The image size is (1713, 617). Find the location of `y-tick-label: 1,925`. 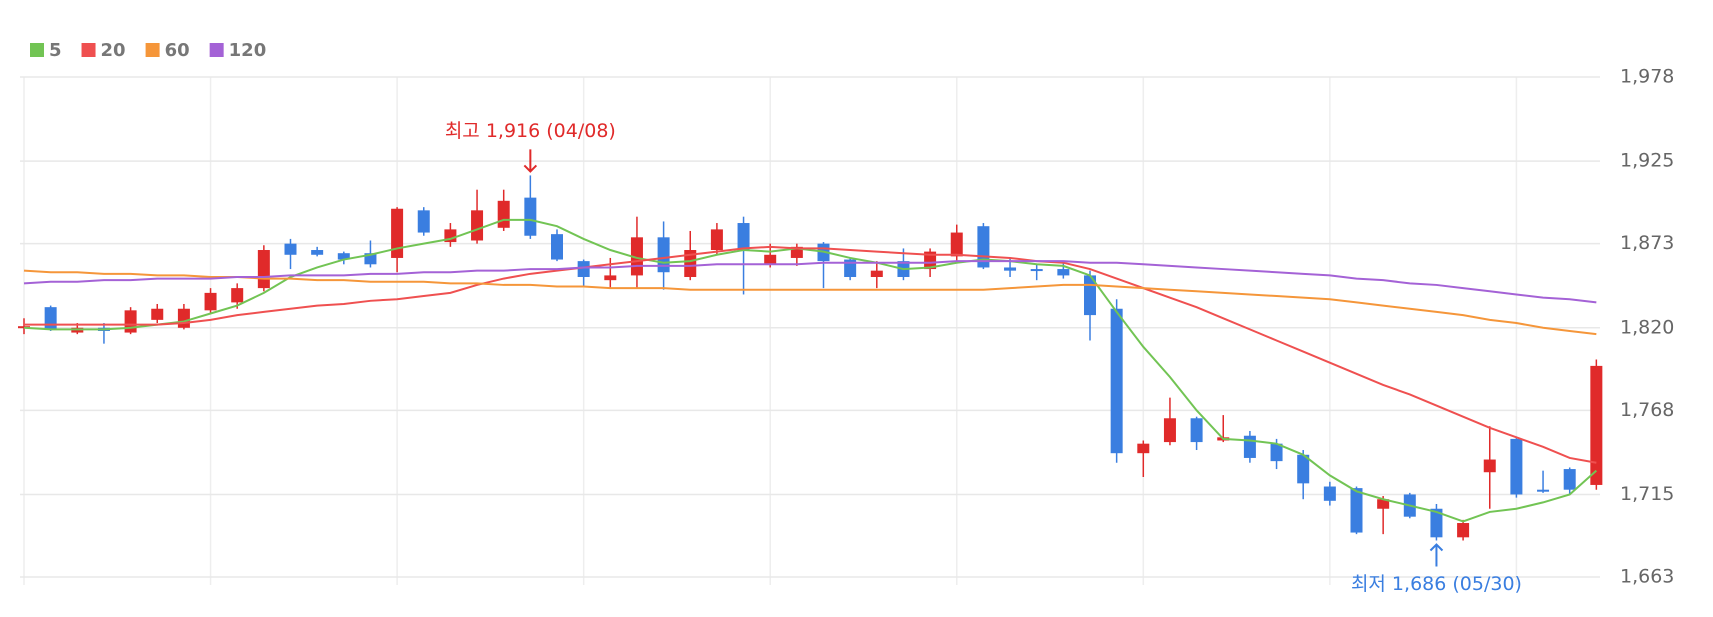

y-tick-label: 1,925 is located at coordinates (1647, 161).